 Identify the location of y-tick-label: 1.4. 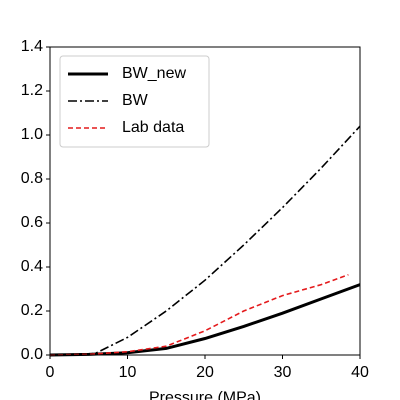
(32, 46).